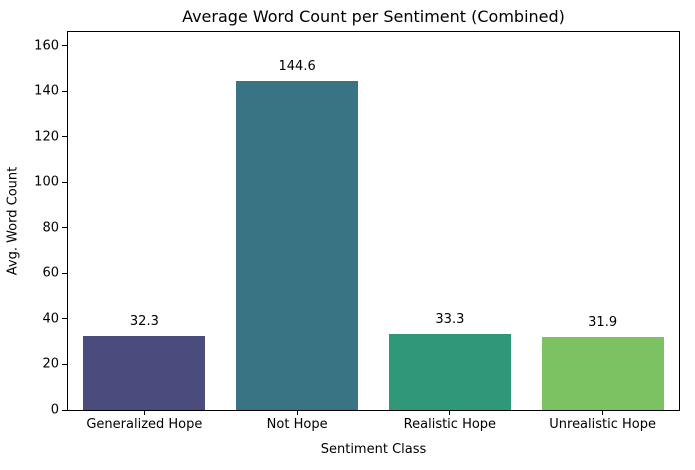  I want to click on y-tick-label: 20, so click(50, 364).